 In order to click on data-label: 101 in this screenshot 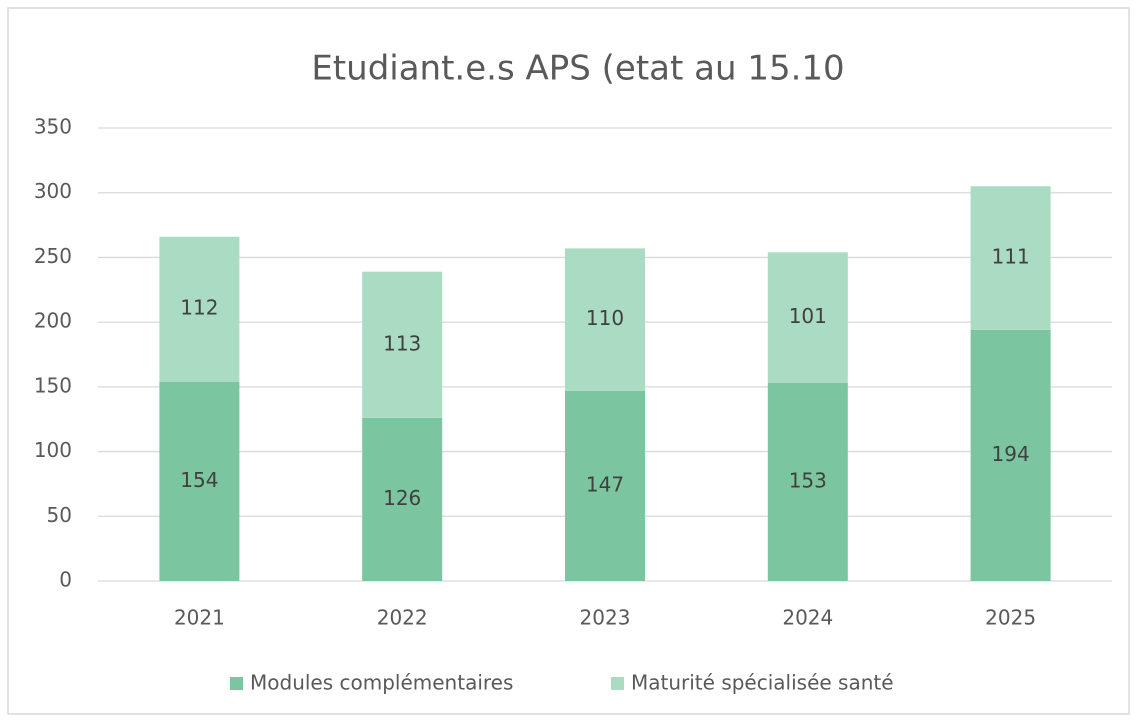, I will do `click(808, 316)`.